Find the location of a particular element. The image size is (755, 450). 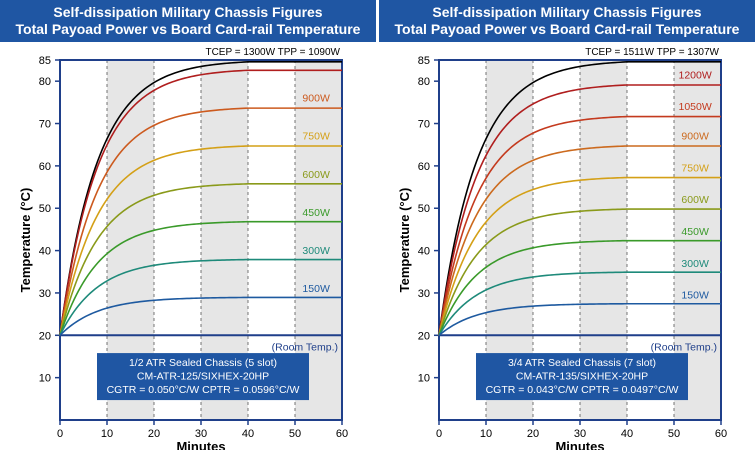

series-label: 1050W is located at coordinates (695, 107).